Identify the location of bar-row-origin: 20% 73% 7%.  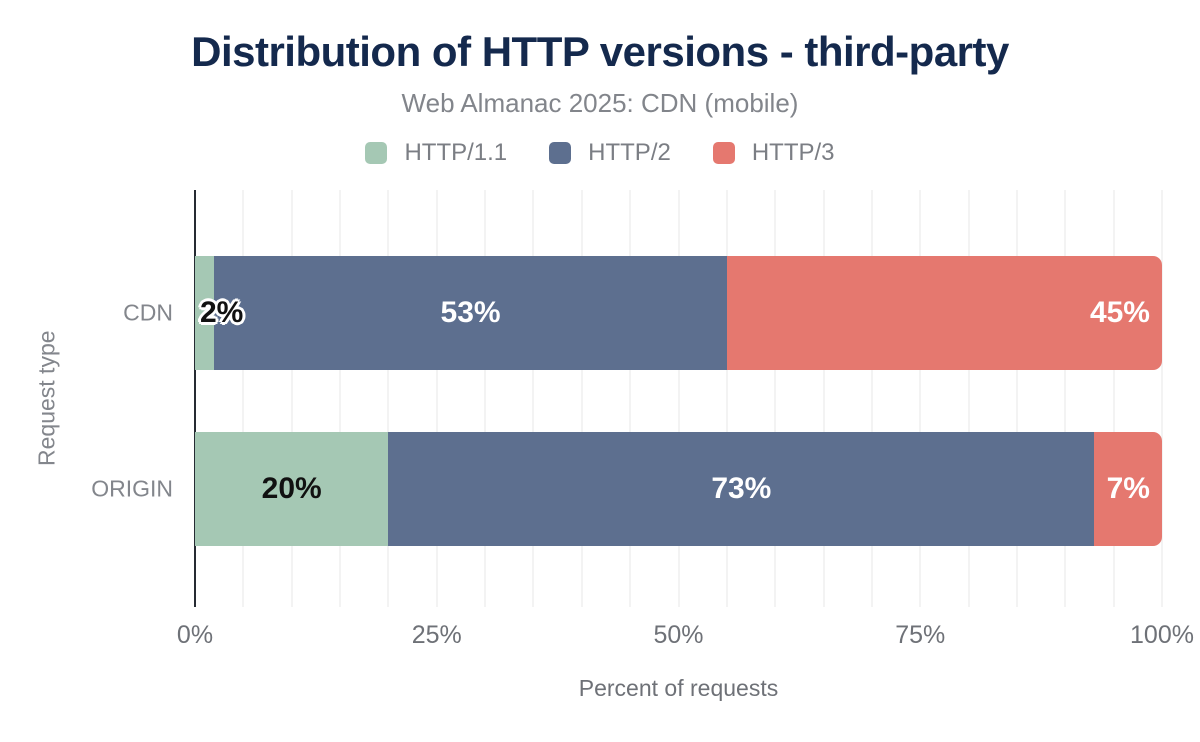
(678, 489).